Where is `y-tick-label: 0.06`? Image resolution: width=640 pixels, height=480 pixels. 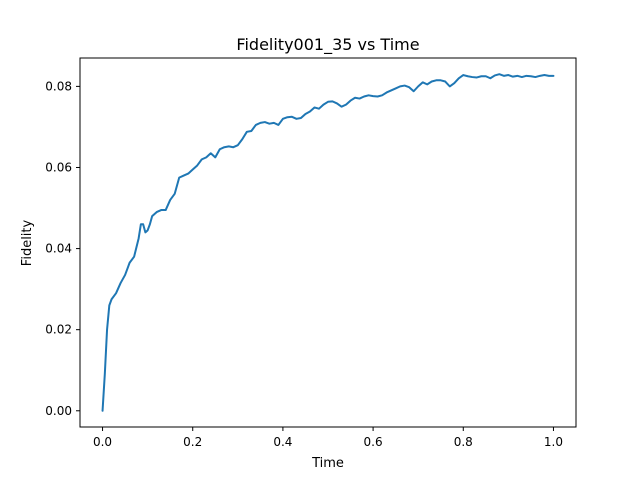
y-tick-label: 0.06 is located at coordinates (58, 167).